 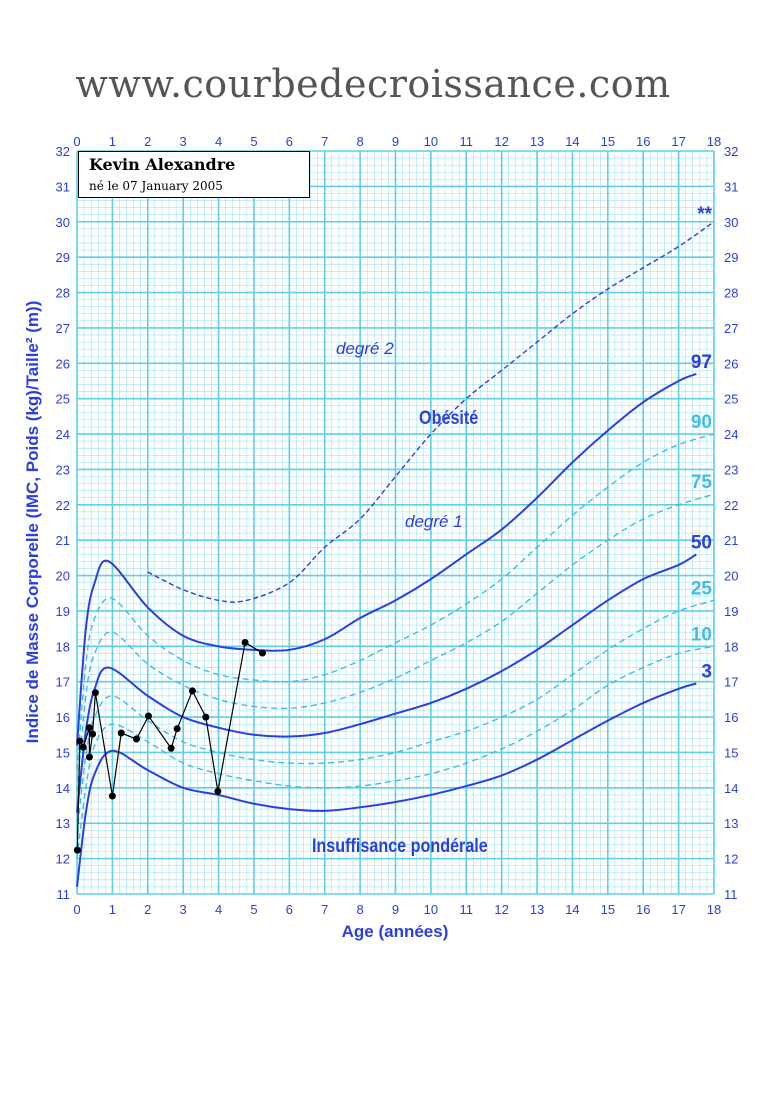 I want to click on y-tick-label-right: 21, so click(x=731, y=540).